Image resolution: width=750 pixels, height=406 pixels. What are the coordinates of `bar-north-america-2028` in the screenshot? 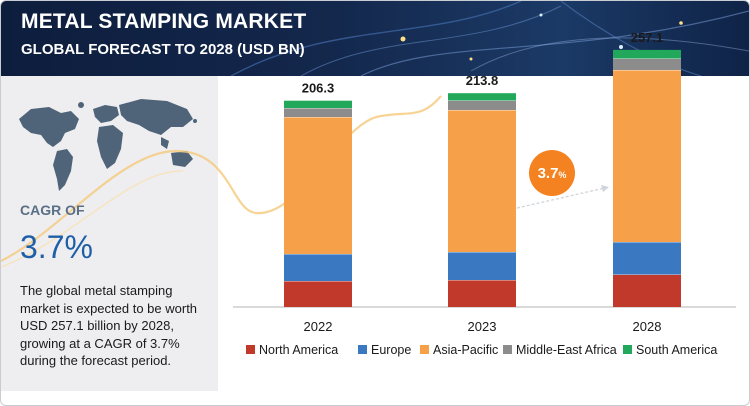 It's located at (647, 290).